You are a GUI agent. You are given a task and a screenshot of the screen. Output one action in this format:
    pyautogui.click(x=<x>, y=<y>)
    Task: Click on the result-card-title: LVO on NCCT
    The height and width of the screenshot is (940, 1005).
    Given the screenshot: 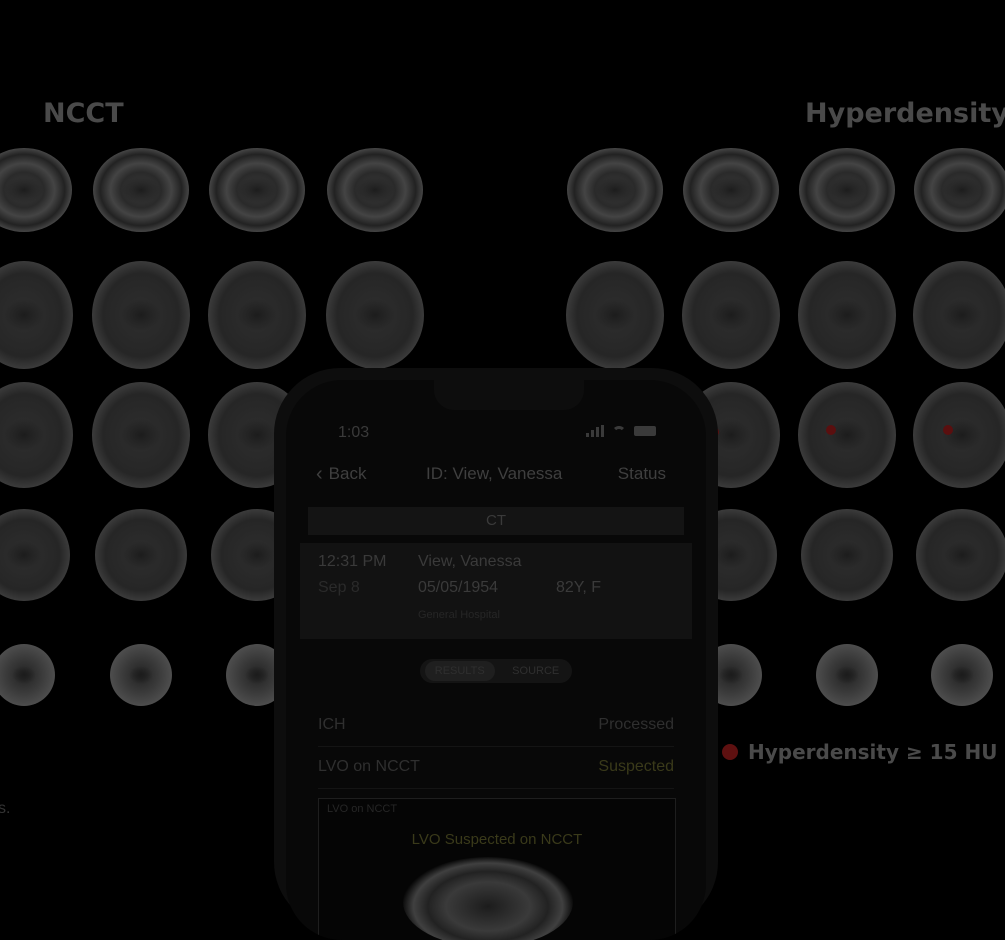 What is the action you would take?
    pyautogui.click(x=362, y=809)
    